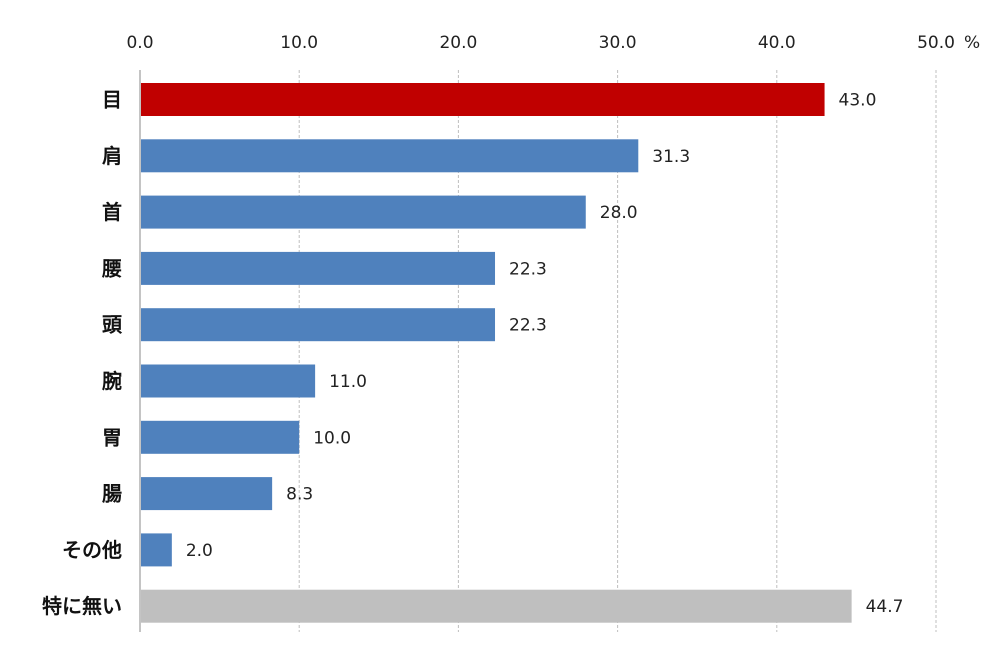 This screenshot has width=990, height=647. Describe the element at coordinates (936, 43) in the screenshot. I see `x-tick-label: 50.0` at that location.